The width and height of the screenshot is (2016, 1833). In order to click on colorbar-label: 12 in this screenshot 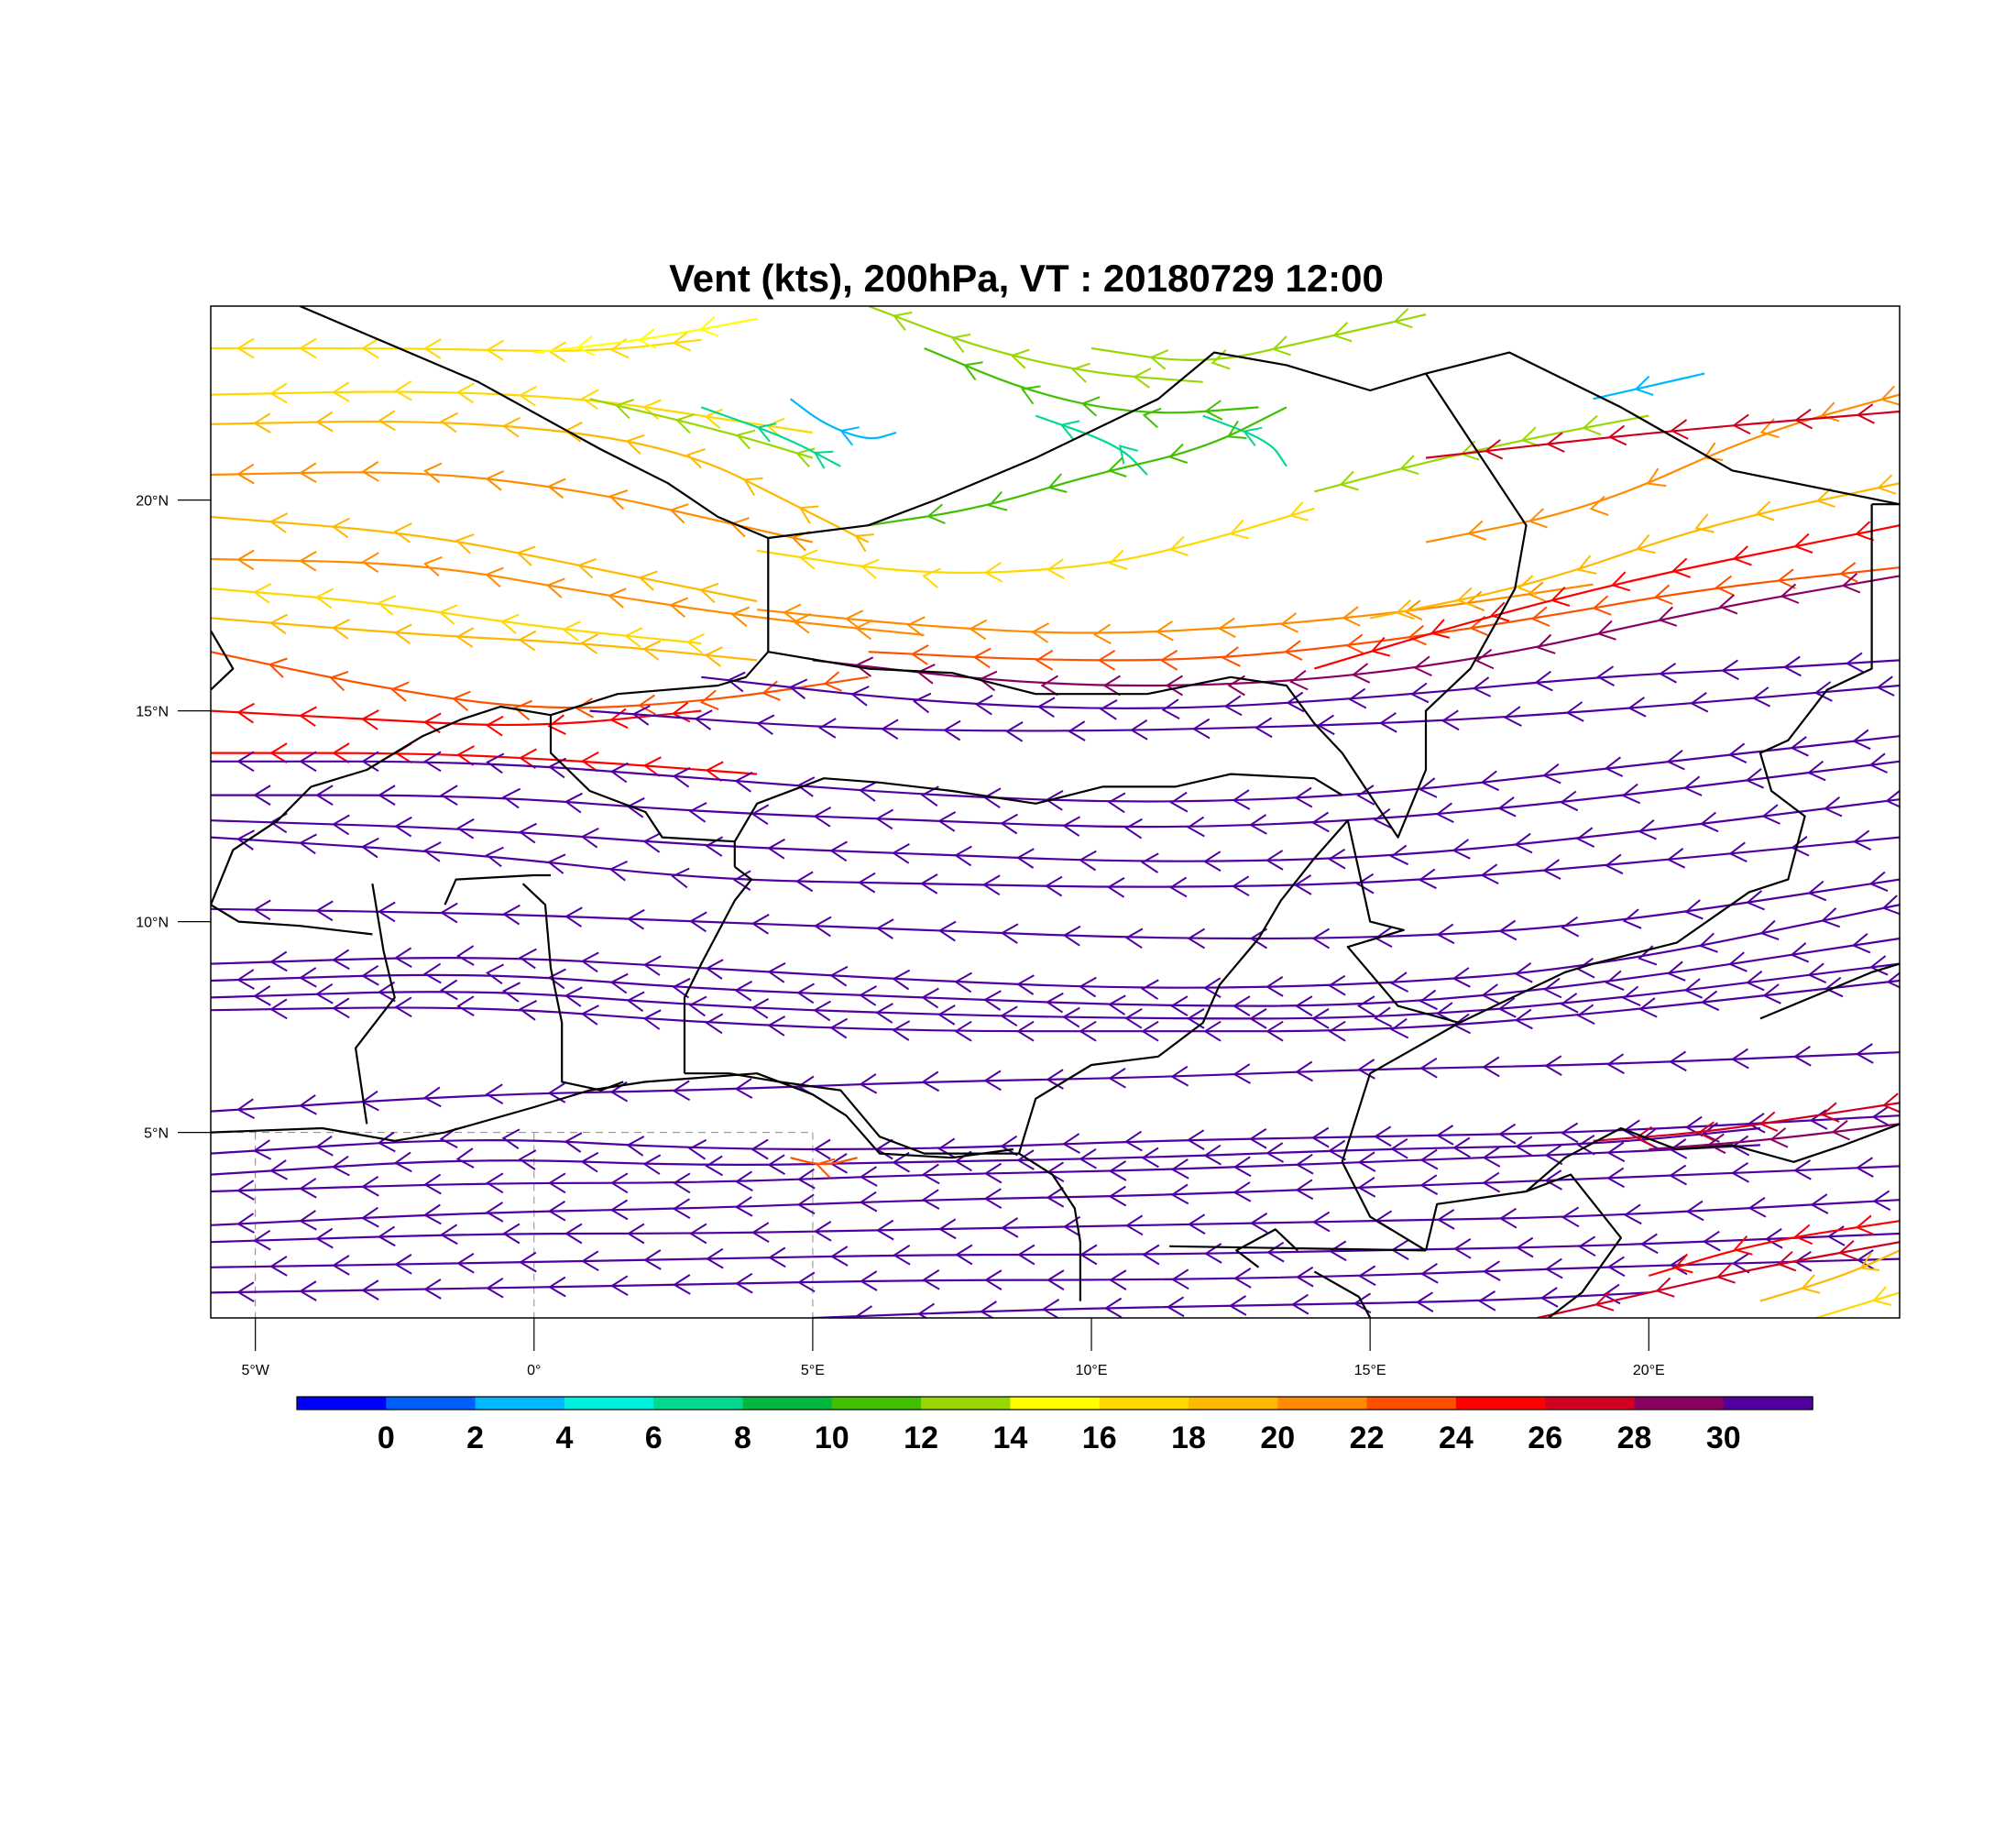, I will do `click(921, 1438)`.